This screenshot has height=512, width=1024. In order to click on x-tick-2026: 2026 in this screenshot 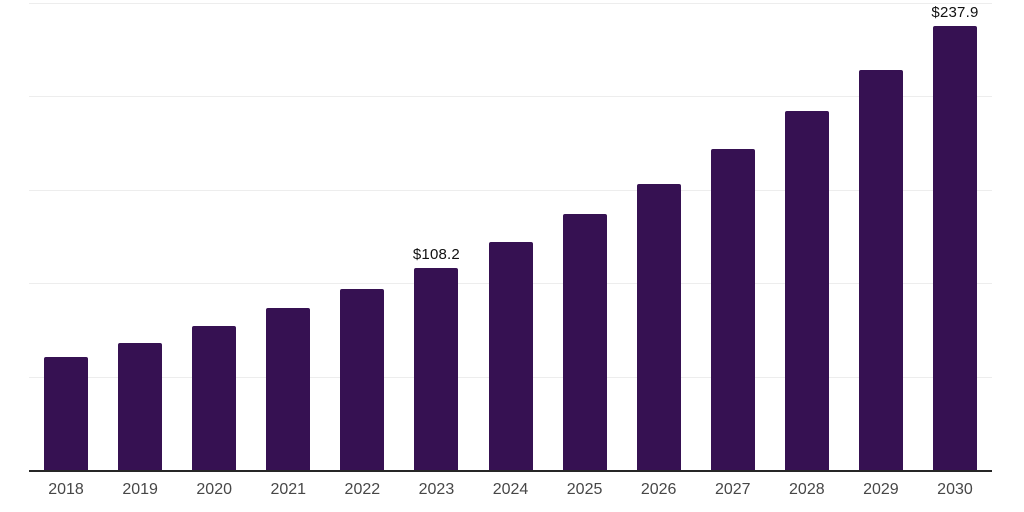, I will do `click(658, 489)`.